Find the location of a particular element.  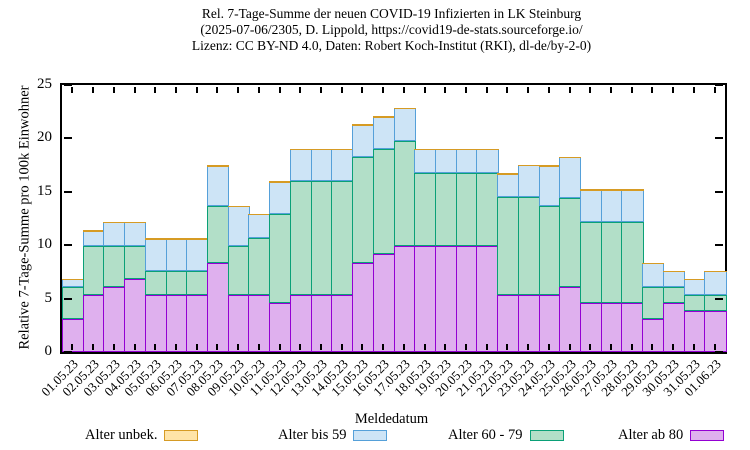

legend-swatch is located at coordinates (707, 435).